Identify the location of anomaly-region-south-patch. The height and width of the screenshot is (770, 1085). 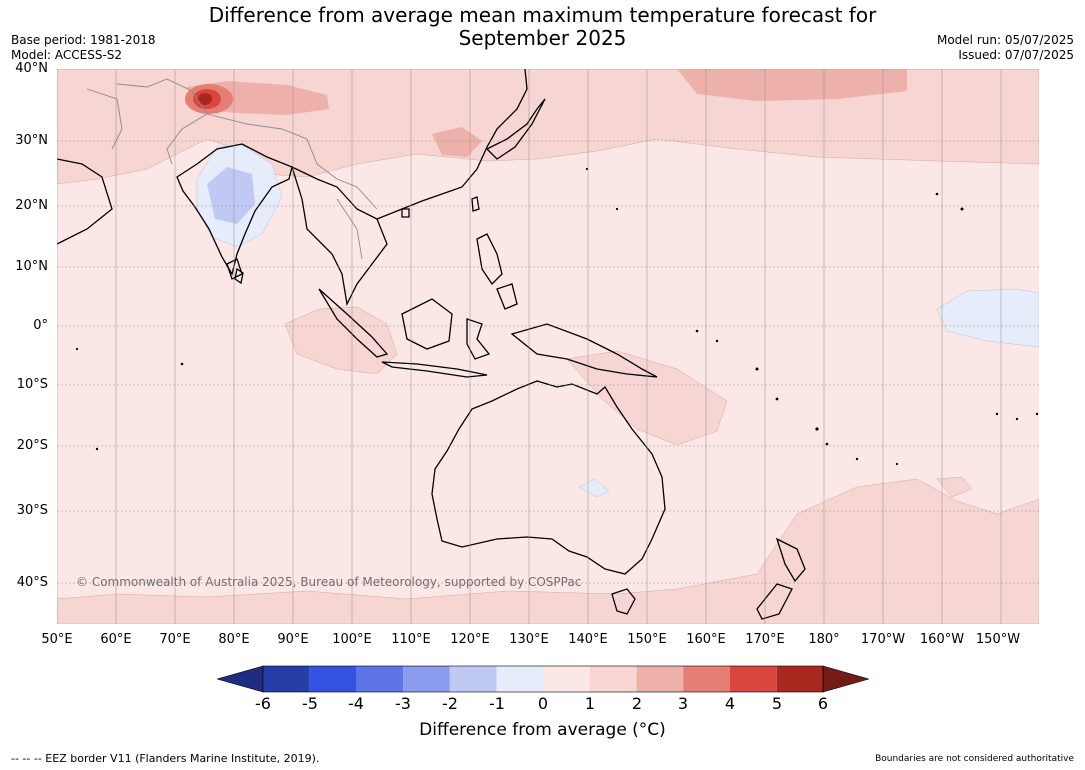
(954, 487).